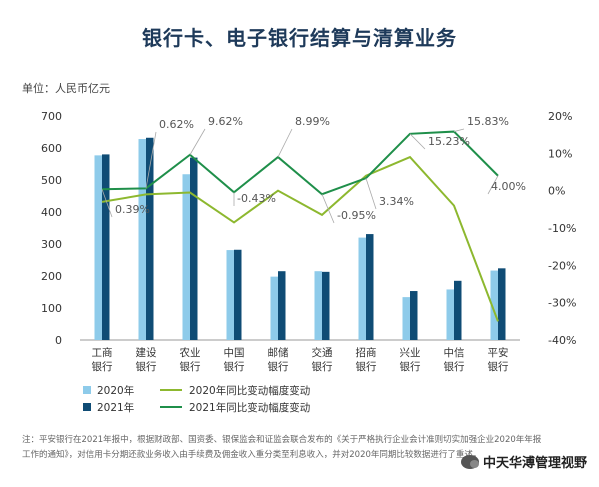 The height and width of the screenshot is (487, 599). I want to click on data-label: 8.99%, so click(312, 121).